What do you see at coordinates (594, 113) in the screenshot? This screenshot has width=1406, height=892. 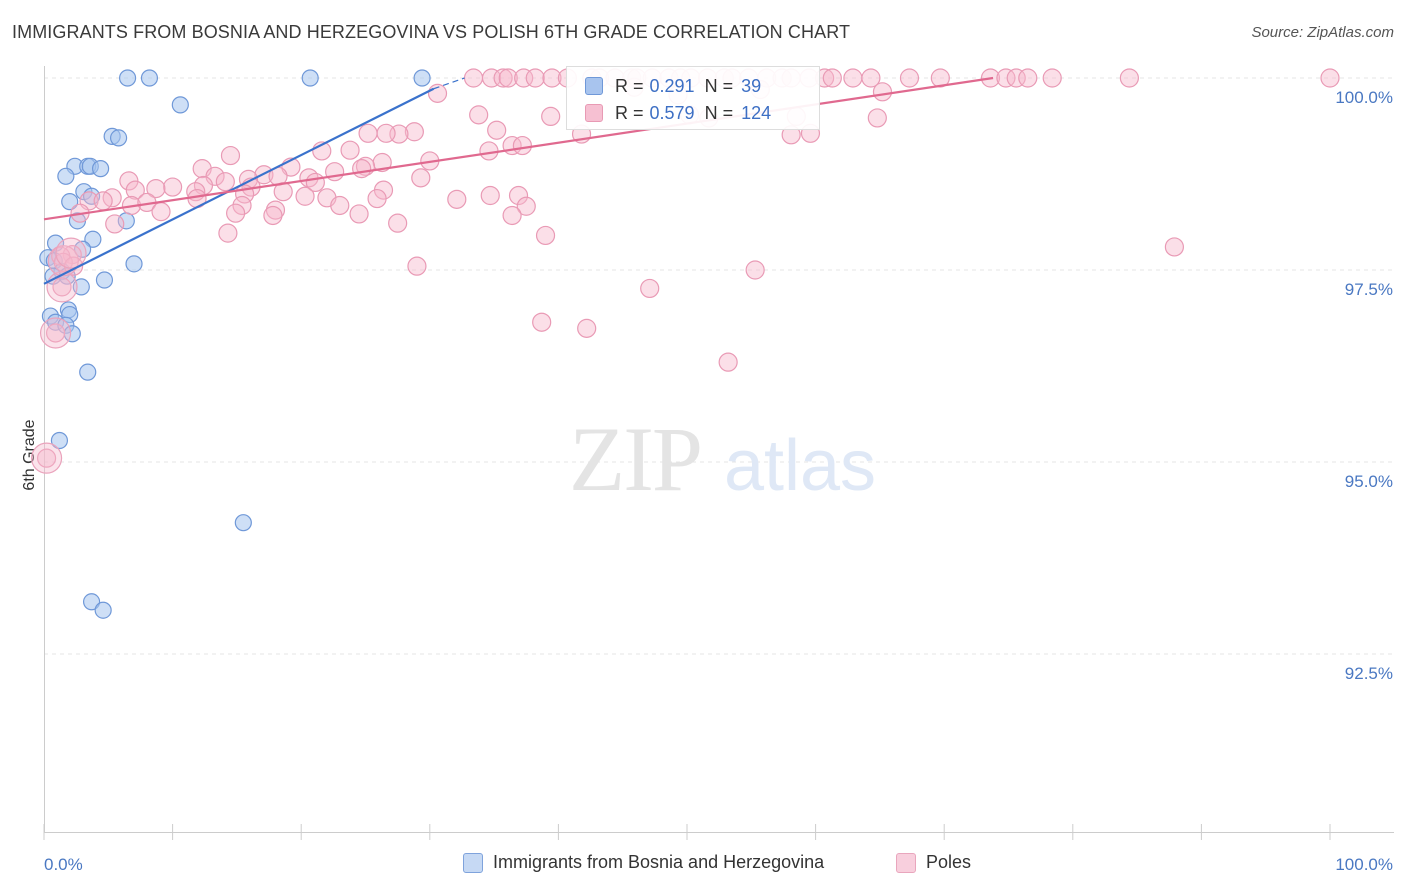 I see `stats-swatch-poles` at bounding box center [594, 113].